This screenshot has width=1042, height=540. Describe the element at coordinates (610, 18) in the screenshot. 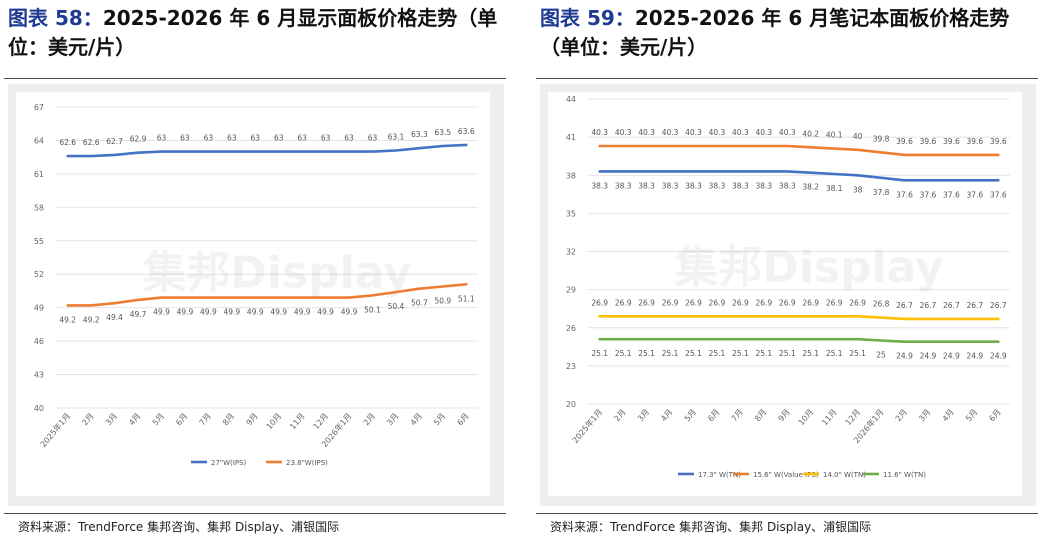

I see `figure-59-number: 59：` at that location.